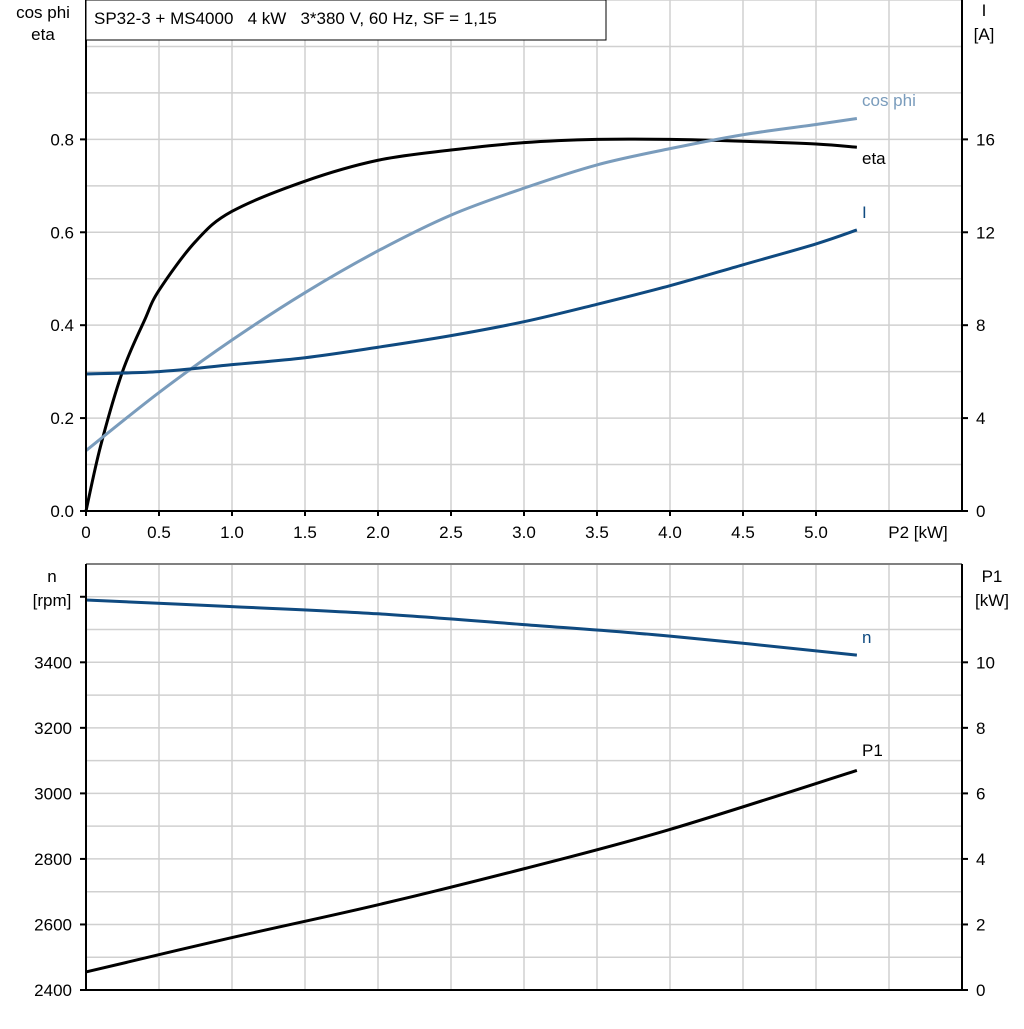 Image resolution: width=1024 pixels, height=1029 pixels. What do you see at coordinates (53, 924) in the screenshot?
I see `n-tick-label: 2600` at bounding box center [53, 924].